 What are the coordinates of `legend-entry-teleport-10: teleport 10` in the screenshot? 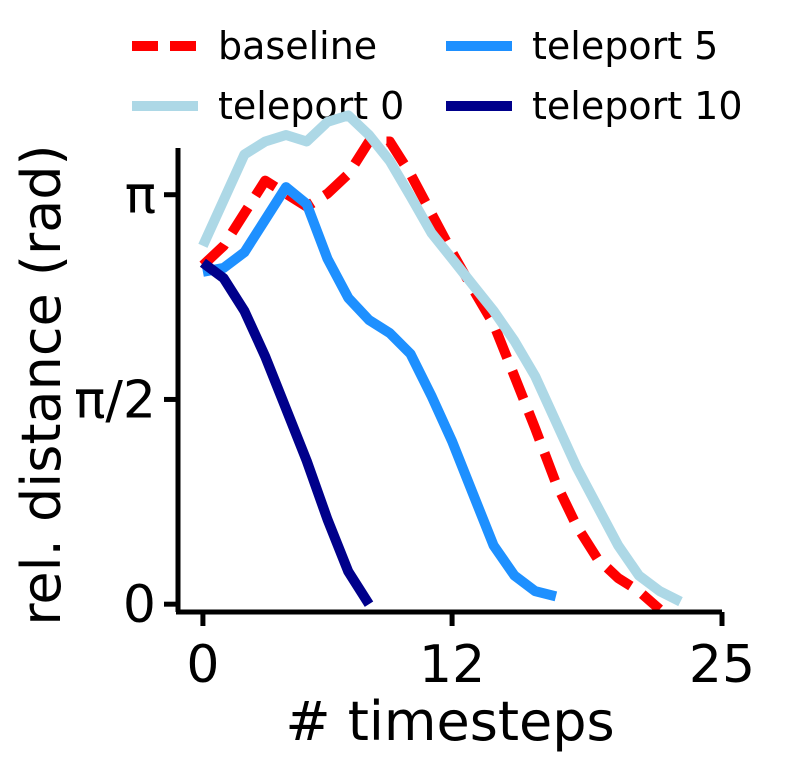 It's located at (594, 106).